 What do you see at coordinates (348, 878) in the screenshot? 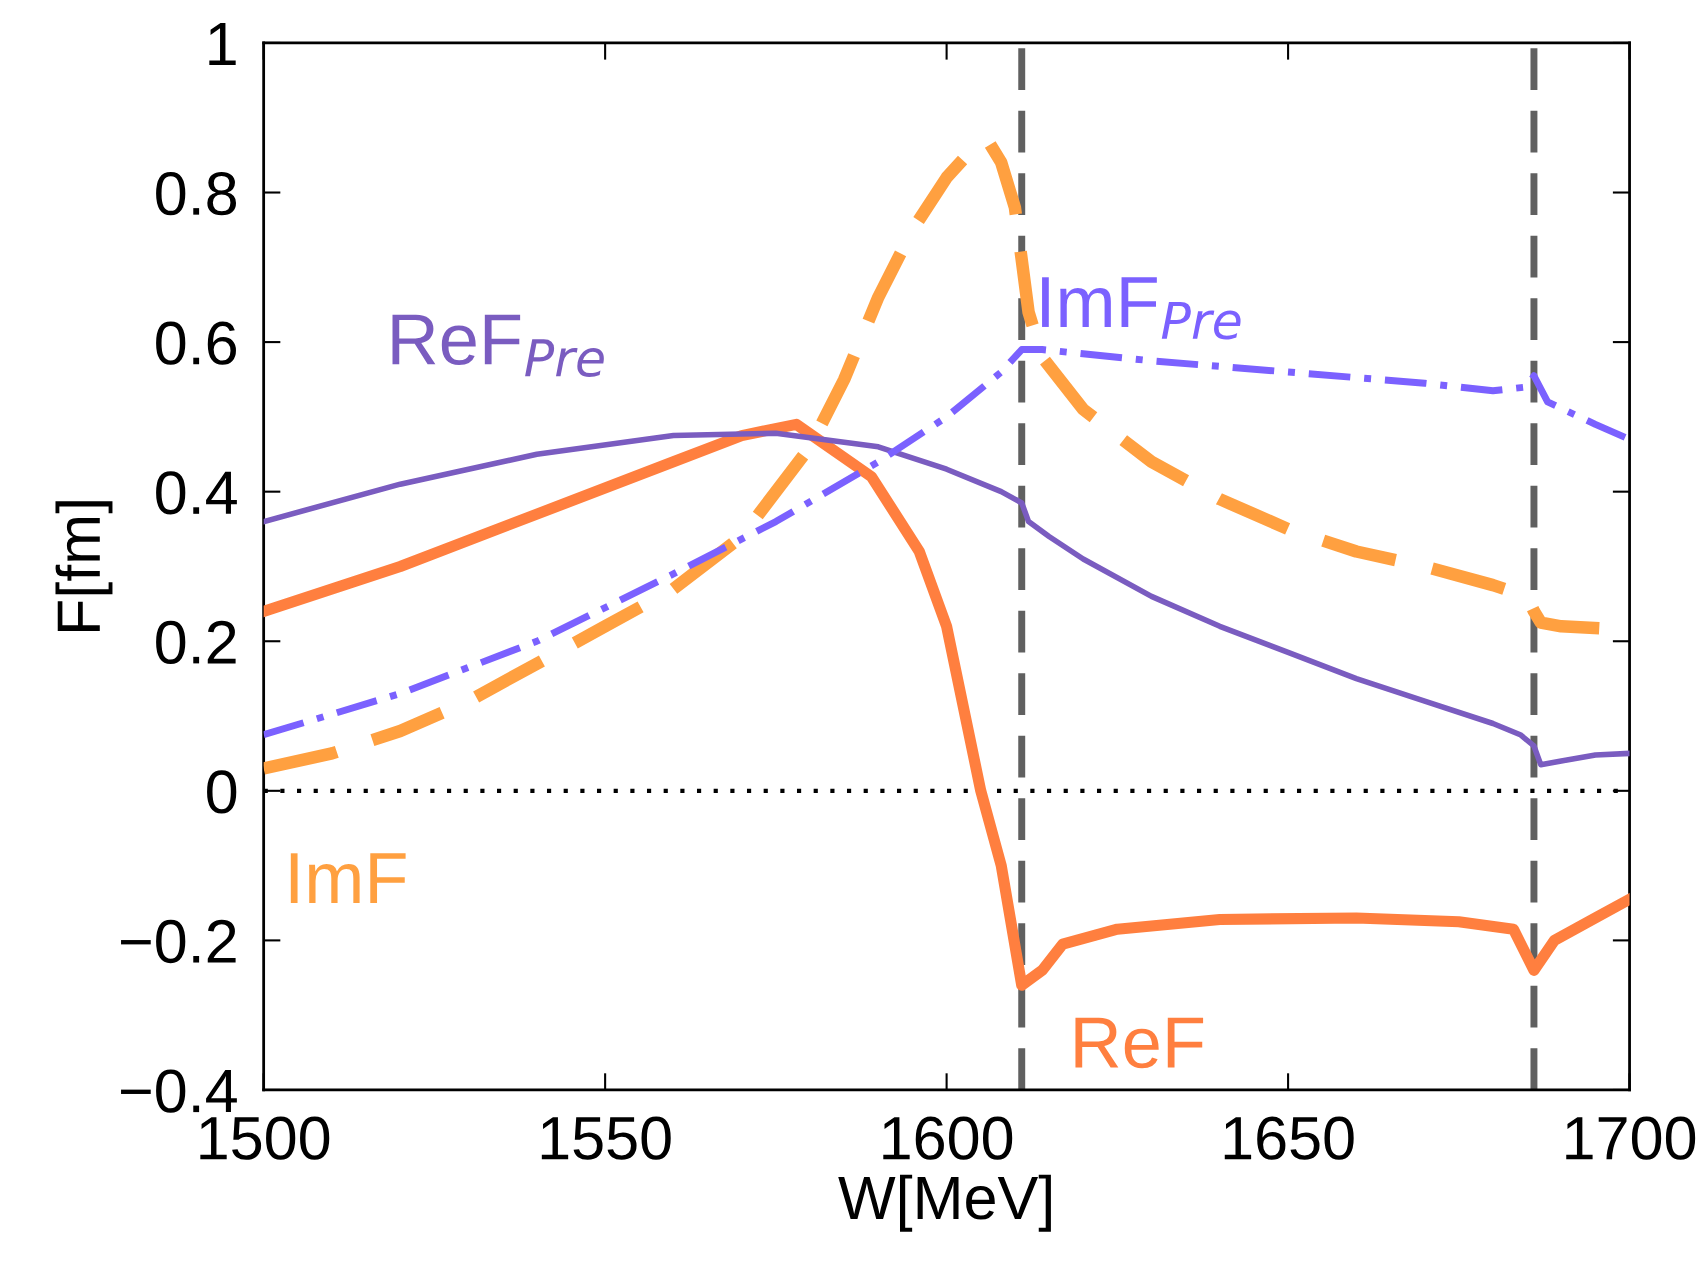
I see `series-label: ImF` at bounding box center [348, 878].